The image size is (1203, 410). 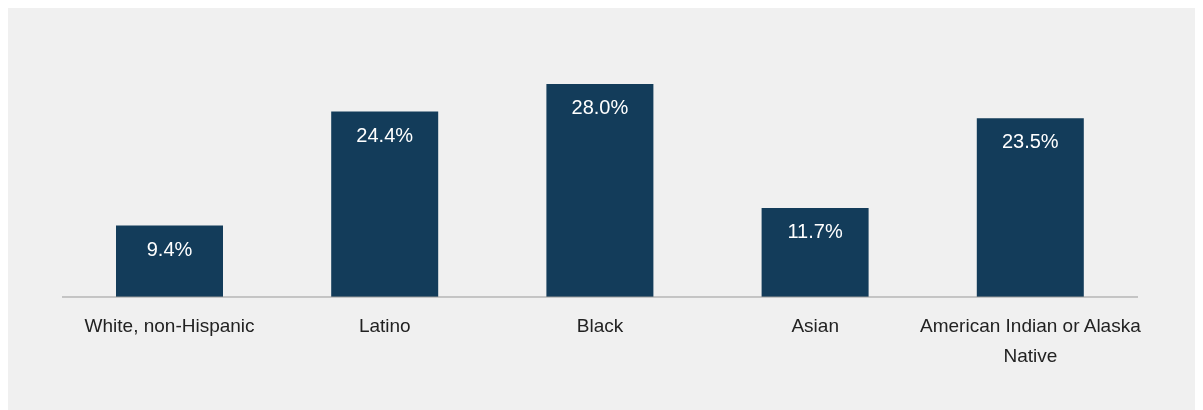 I want to click on data-label: 23.5%, so click(x=1030, y=141).